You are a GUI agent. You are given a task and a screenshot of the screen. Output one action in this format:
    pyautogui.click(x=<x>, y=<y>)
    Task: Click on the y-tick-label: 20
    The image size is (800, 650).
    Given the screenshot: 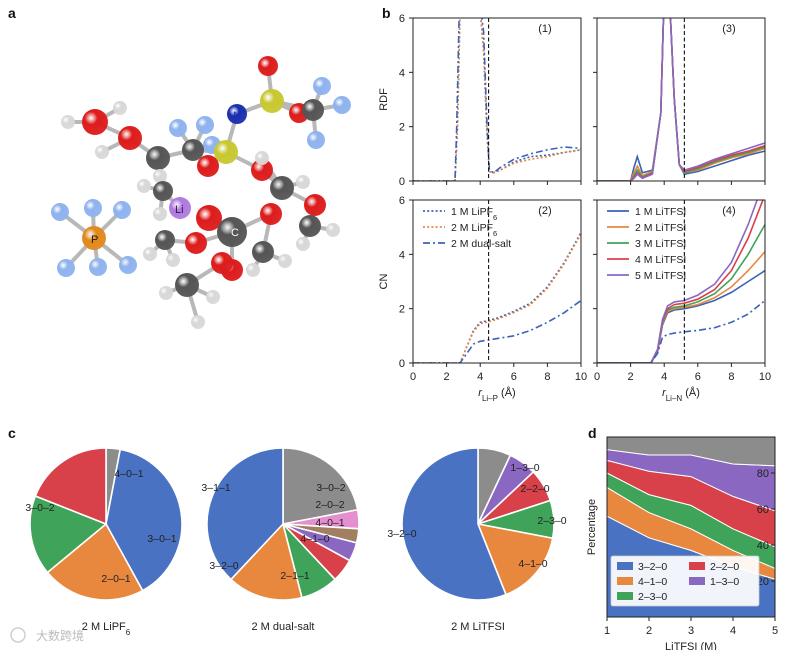 What is the action you would take?
    pyautogui.click(x=763, y=582)
    